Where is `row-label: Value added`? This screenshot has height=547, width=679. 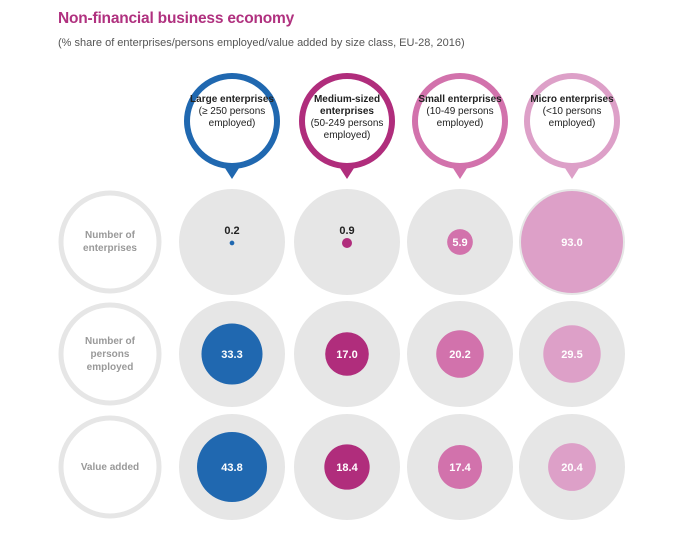 row-label: Value added is located at coordinates (110, 467).